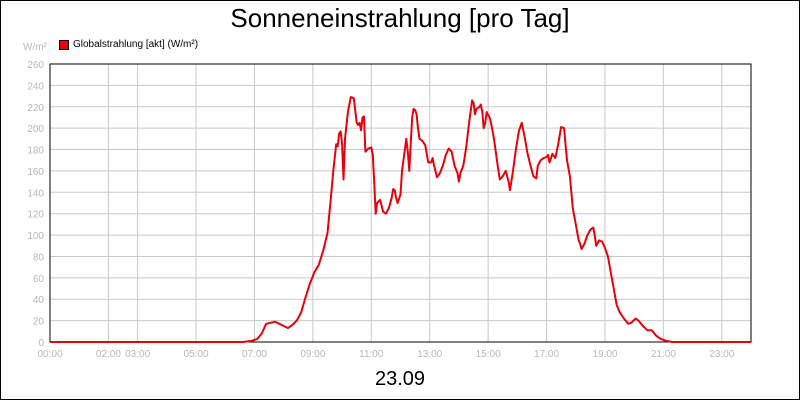  Describe the element at coordinates (35, 215) in the screenshot. I see `y-tick-label: 120` at that location.